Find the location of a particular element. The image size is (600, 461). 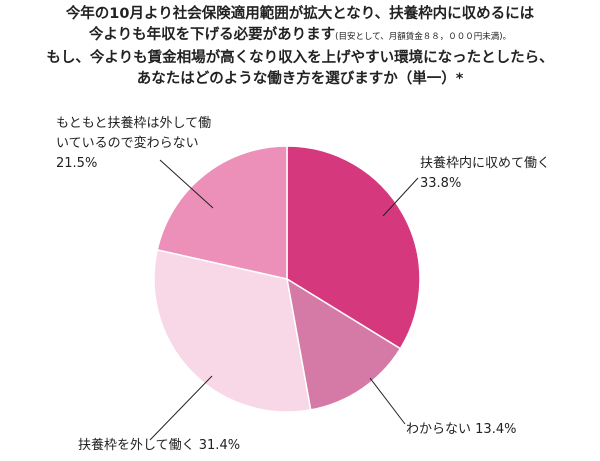

value-label: 21.5% is located at coordinates (77, 163).